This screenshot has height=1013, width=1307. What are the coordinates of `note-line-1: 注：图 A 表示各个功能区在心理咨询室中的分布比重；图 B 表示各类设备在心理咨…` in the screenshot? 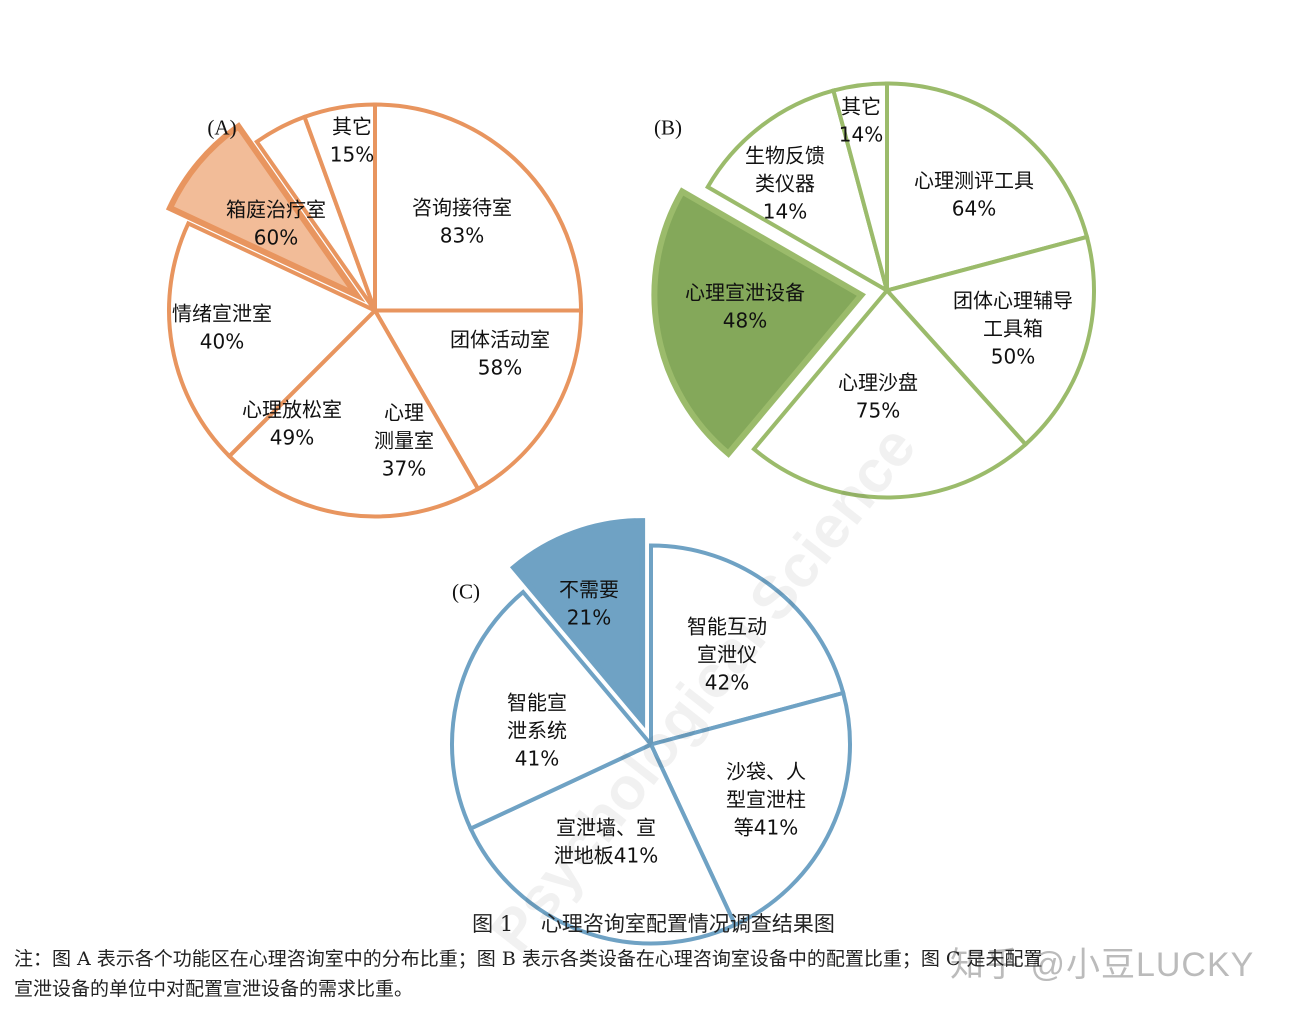 It's located at (528, 959).